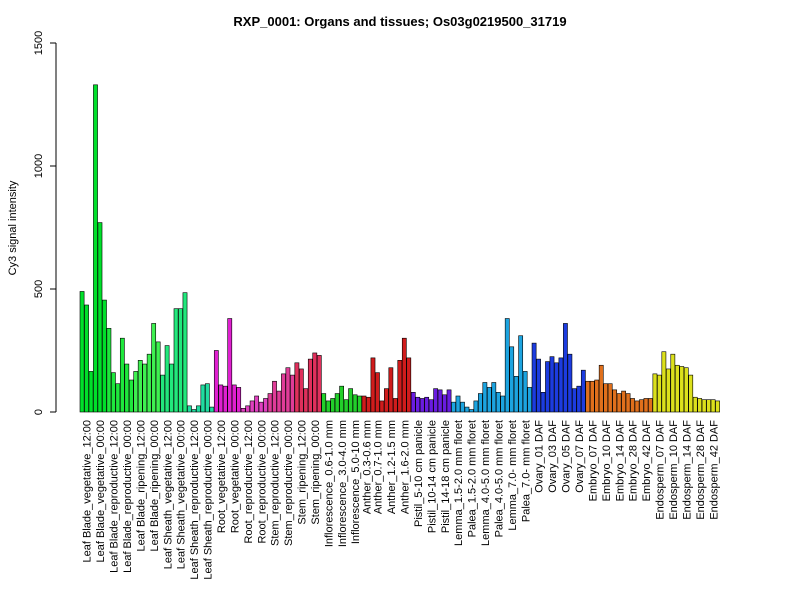 The width and height of the screenshot is (800, 600). Describe the element at coordinates (356, 482) in the screenshot. I see `category-label: Inflorescence_5.0-10 mm` at that location.